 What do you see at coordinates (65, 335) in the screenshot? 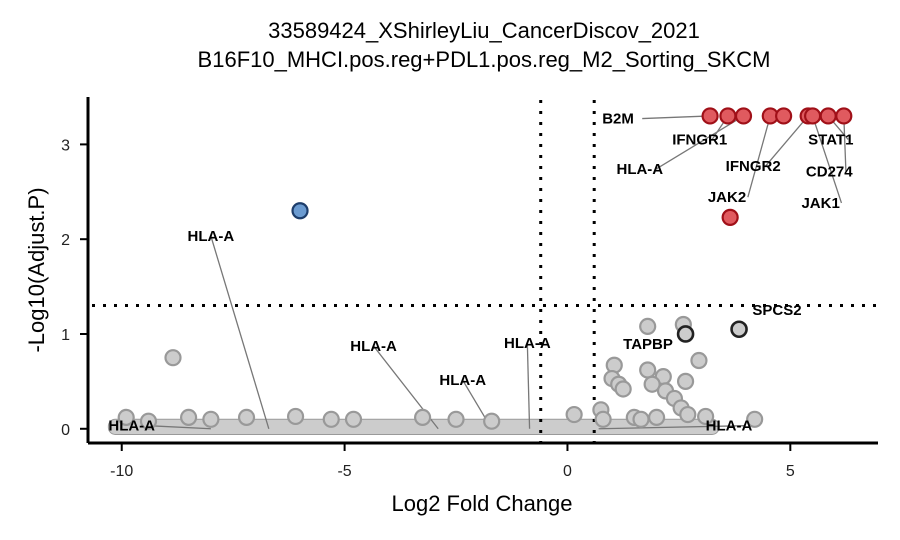
I see `y-tick-label: 1` at bounding box center [65, 335].